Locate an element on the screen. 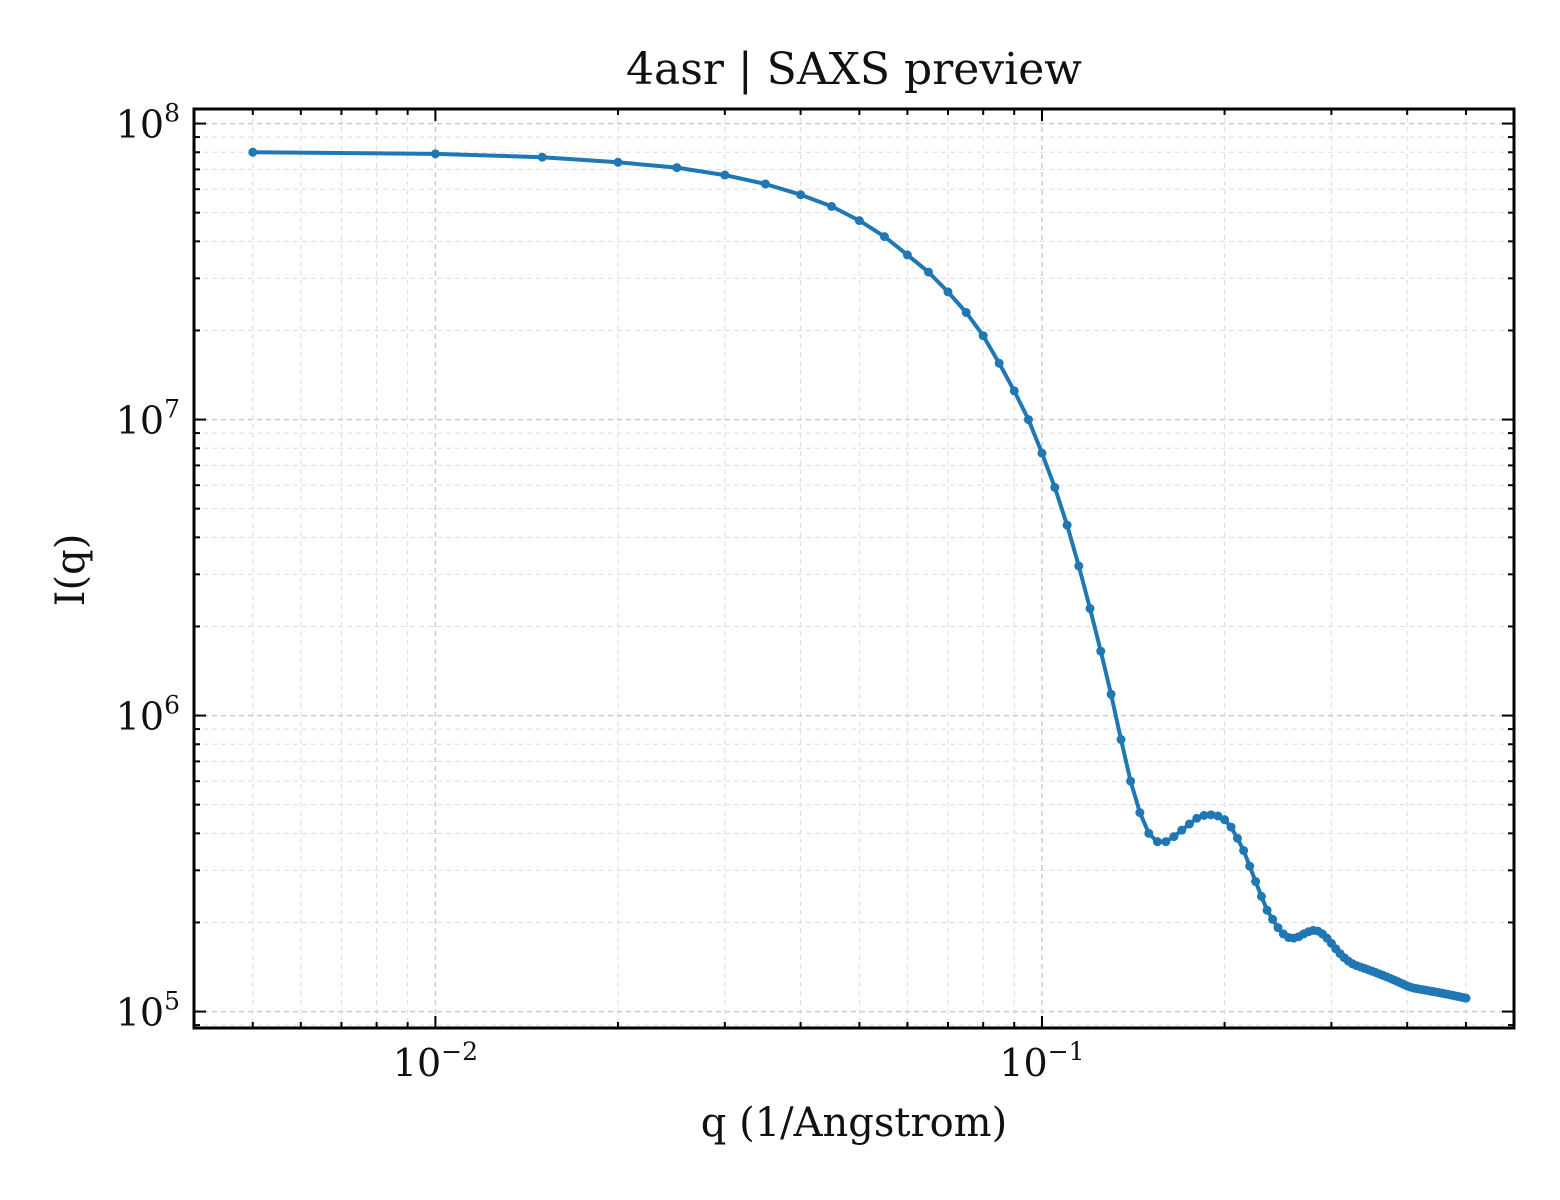  y-tick-label: 106 is located at coordinates (148, 715).